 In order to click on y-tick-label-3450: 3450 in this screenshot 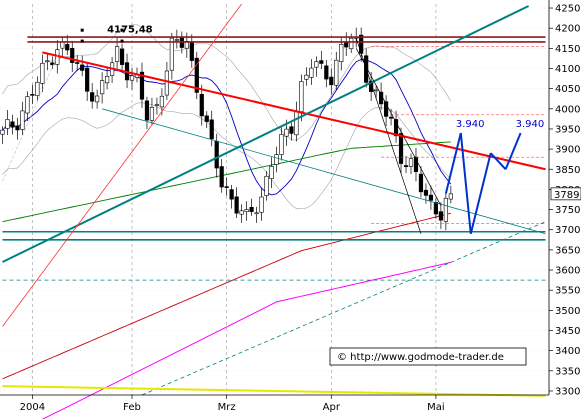, I will do `click(567, 331)`.